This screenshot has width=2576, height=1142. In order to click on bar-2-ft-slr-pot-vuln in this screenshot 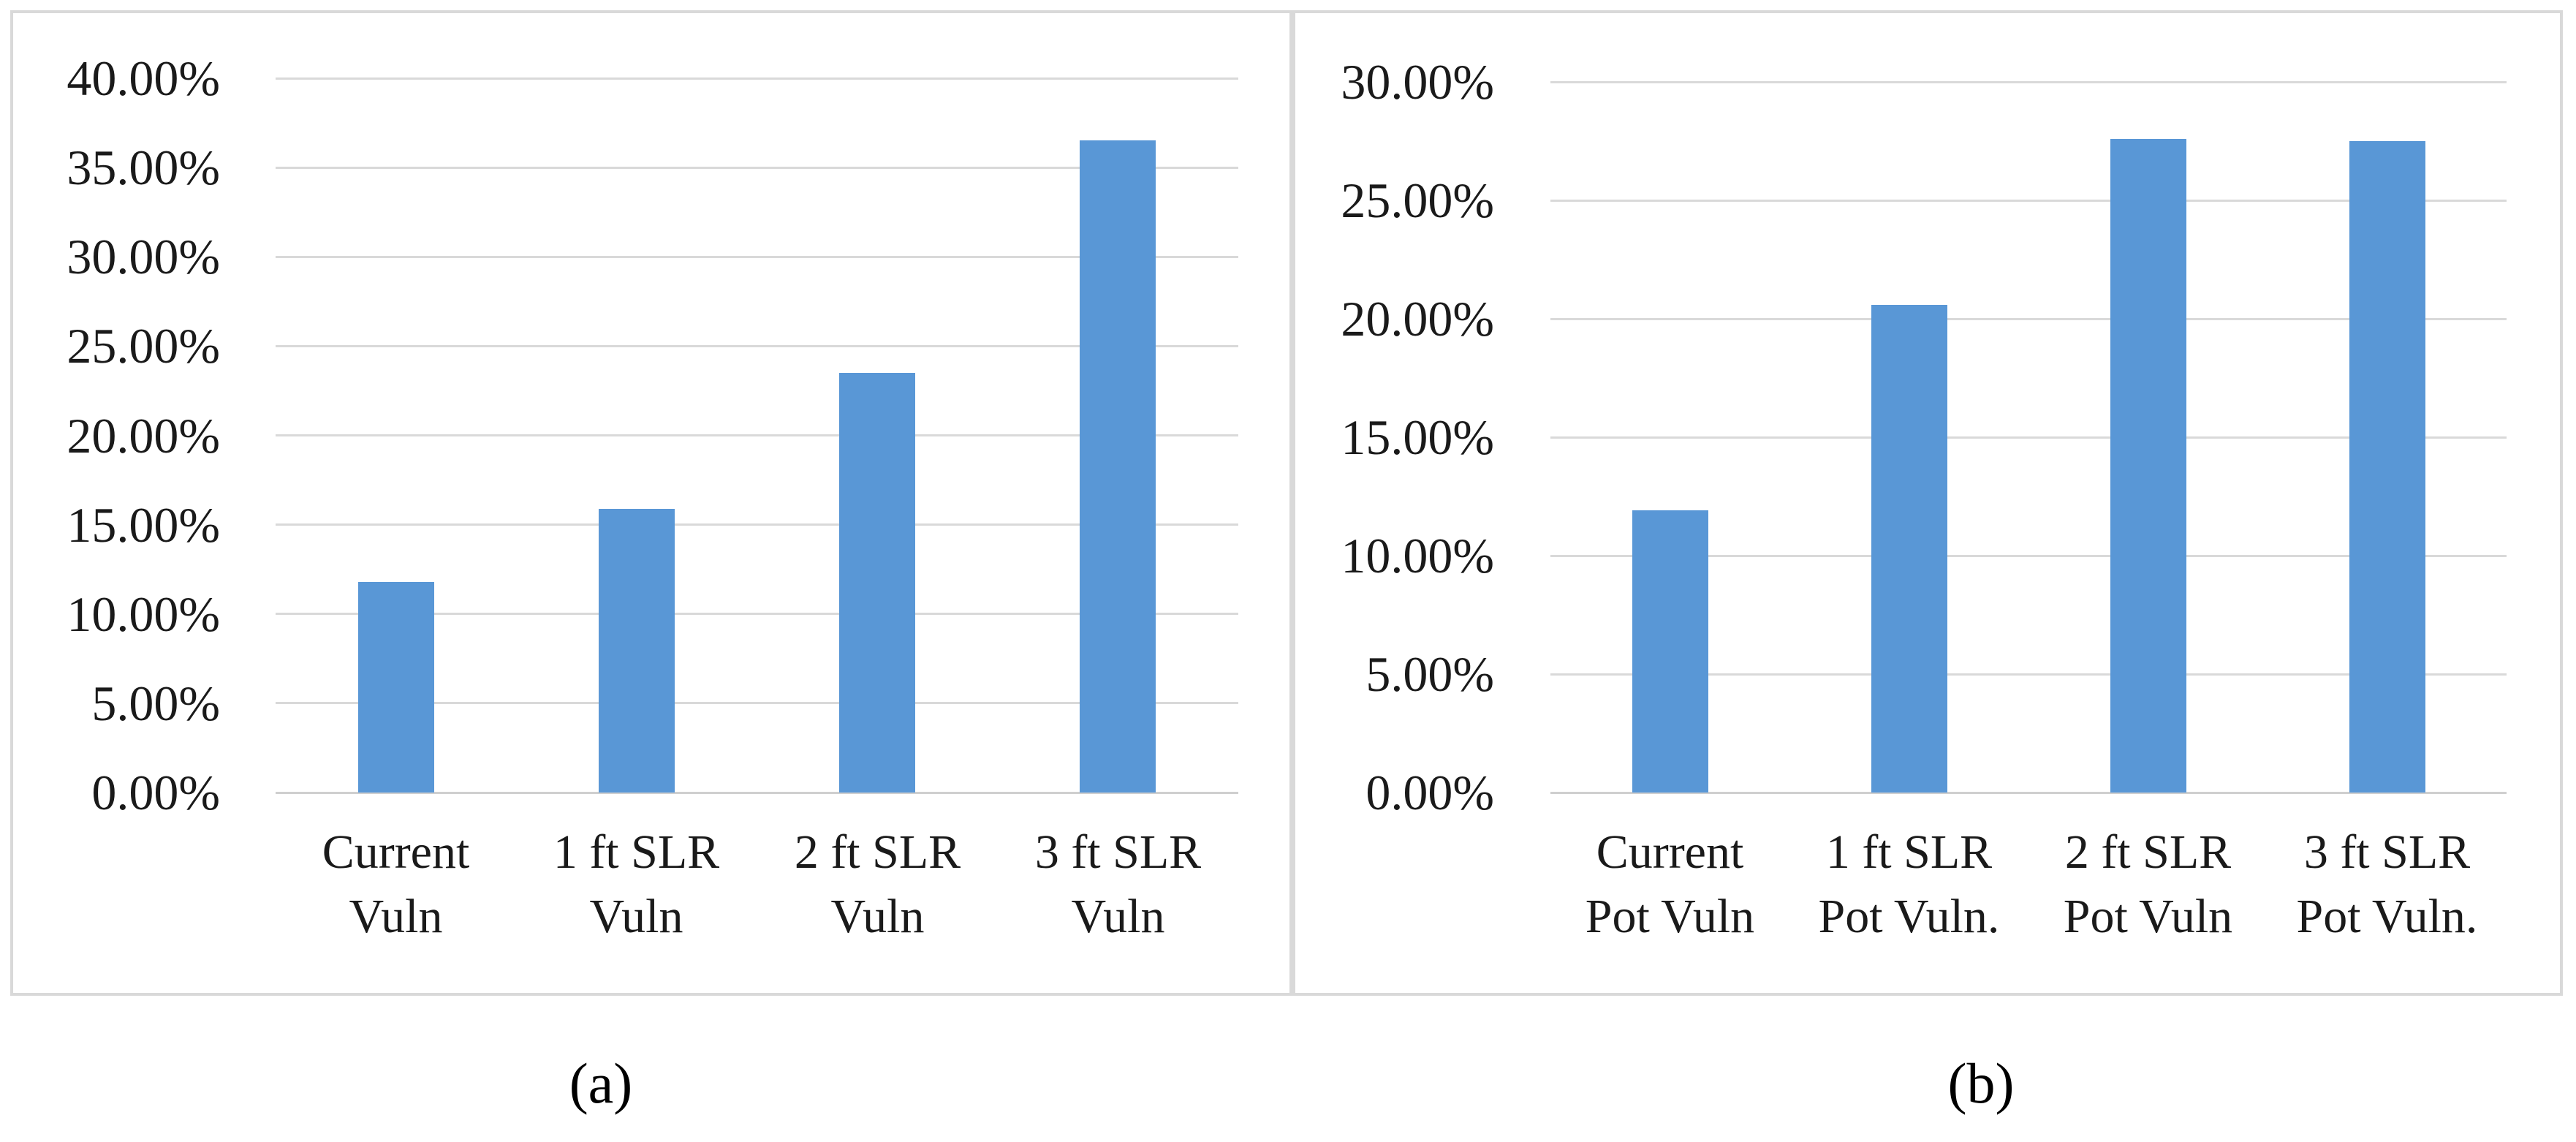, I will do `click(2148, 466)`.